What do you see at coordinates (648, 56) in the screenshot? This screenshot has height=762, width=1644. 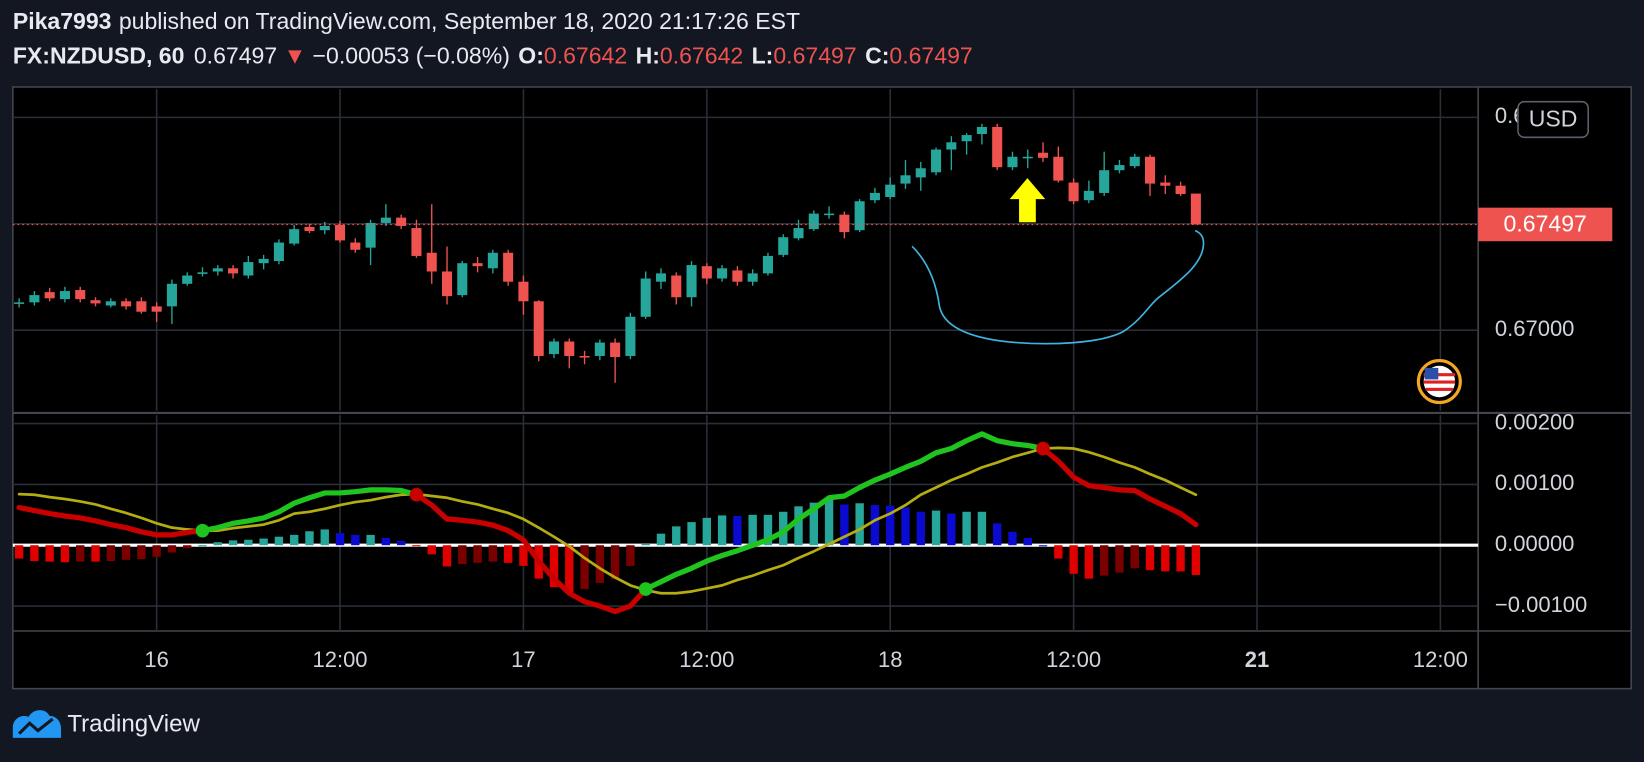 I see `ohlc-label: H:` at bounding box center [648, 56].